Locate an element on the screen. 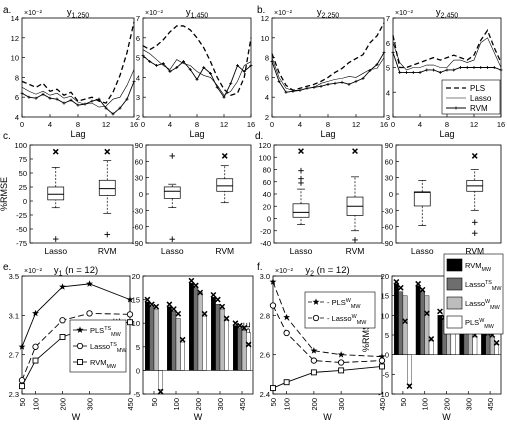 Image resolution: width=507 pixels, height=424 pixels. y-tick-label: -30 is located at coordinates (137, 210).